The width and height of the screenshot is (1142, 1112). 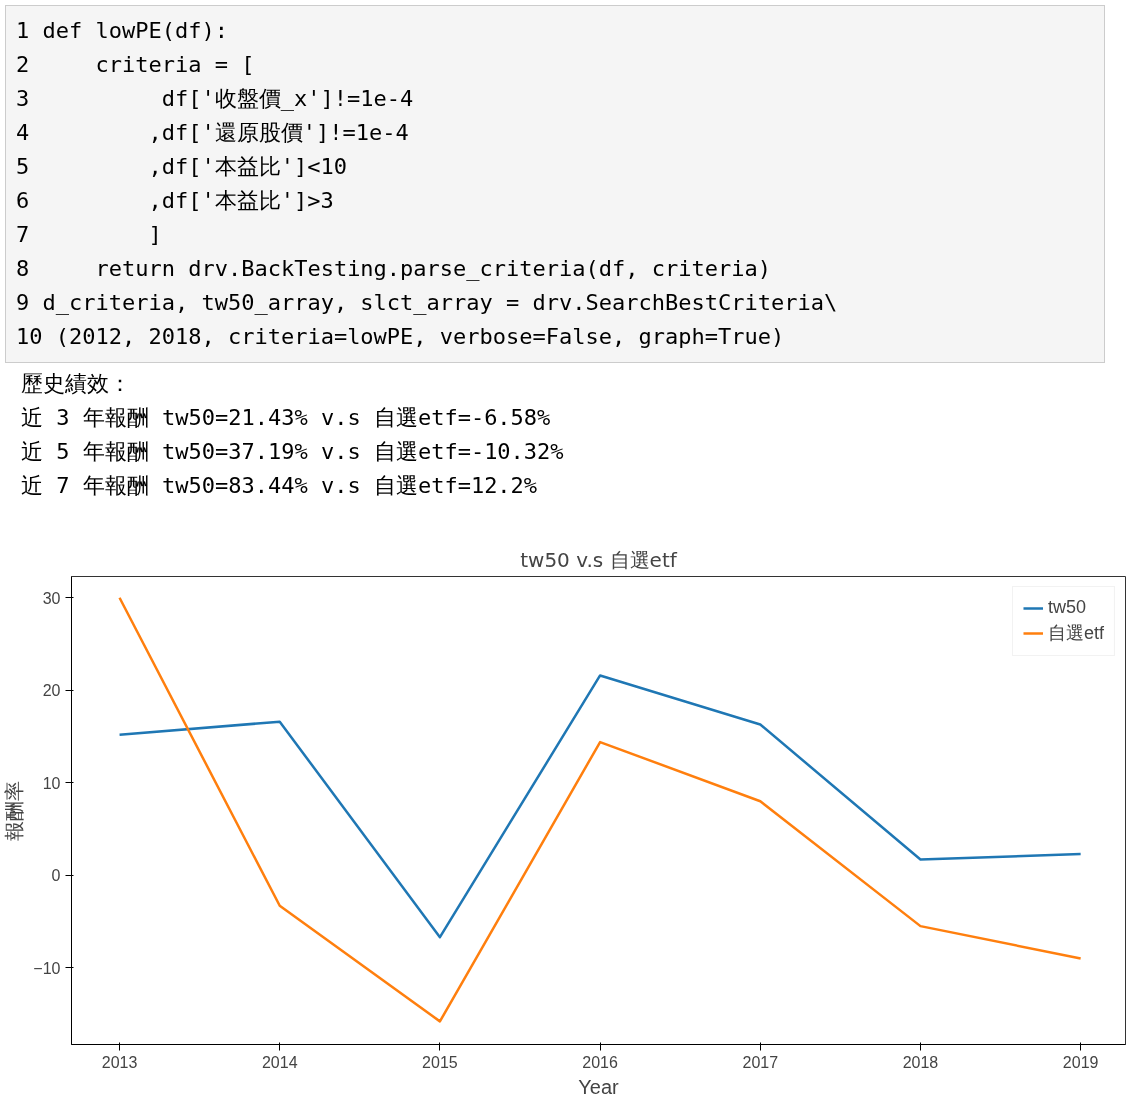 I want to click on x-axis-title: Year, so click(x=599, y=1086).